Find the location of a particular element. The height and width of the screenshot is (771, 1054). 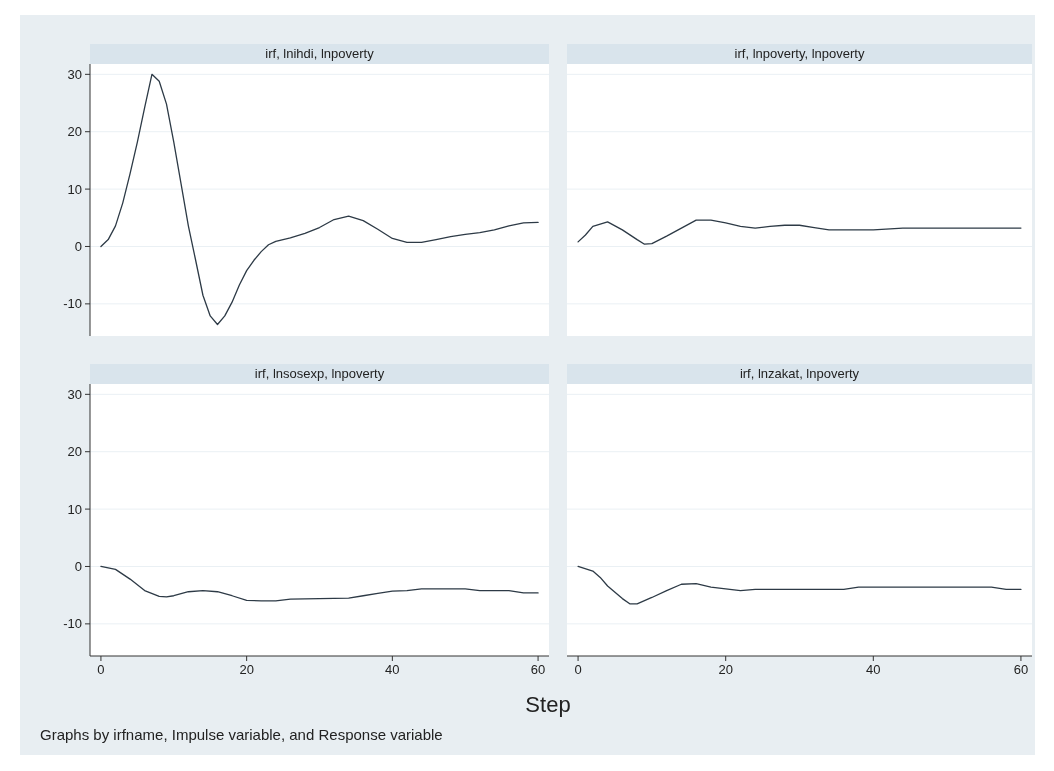

text: Graphs by irfname, Impulse variable, and Response variable is located at coordinates (241, 734).